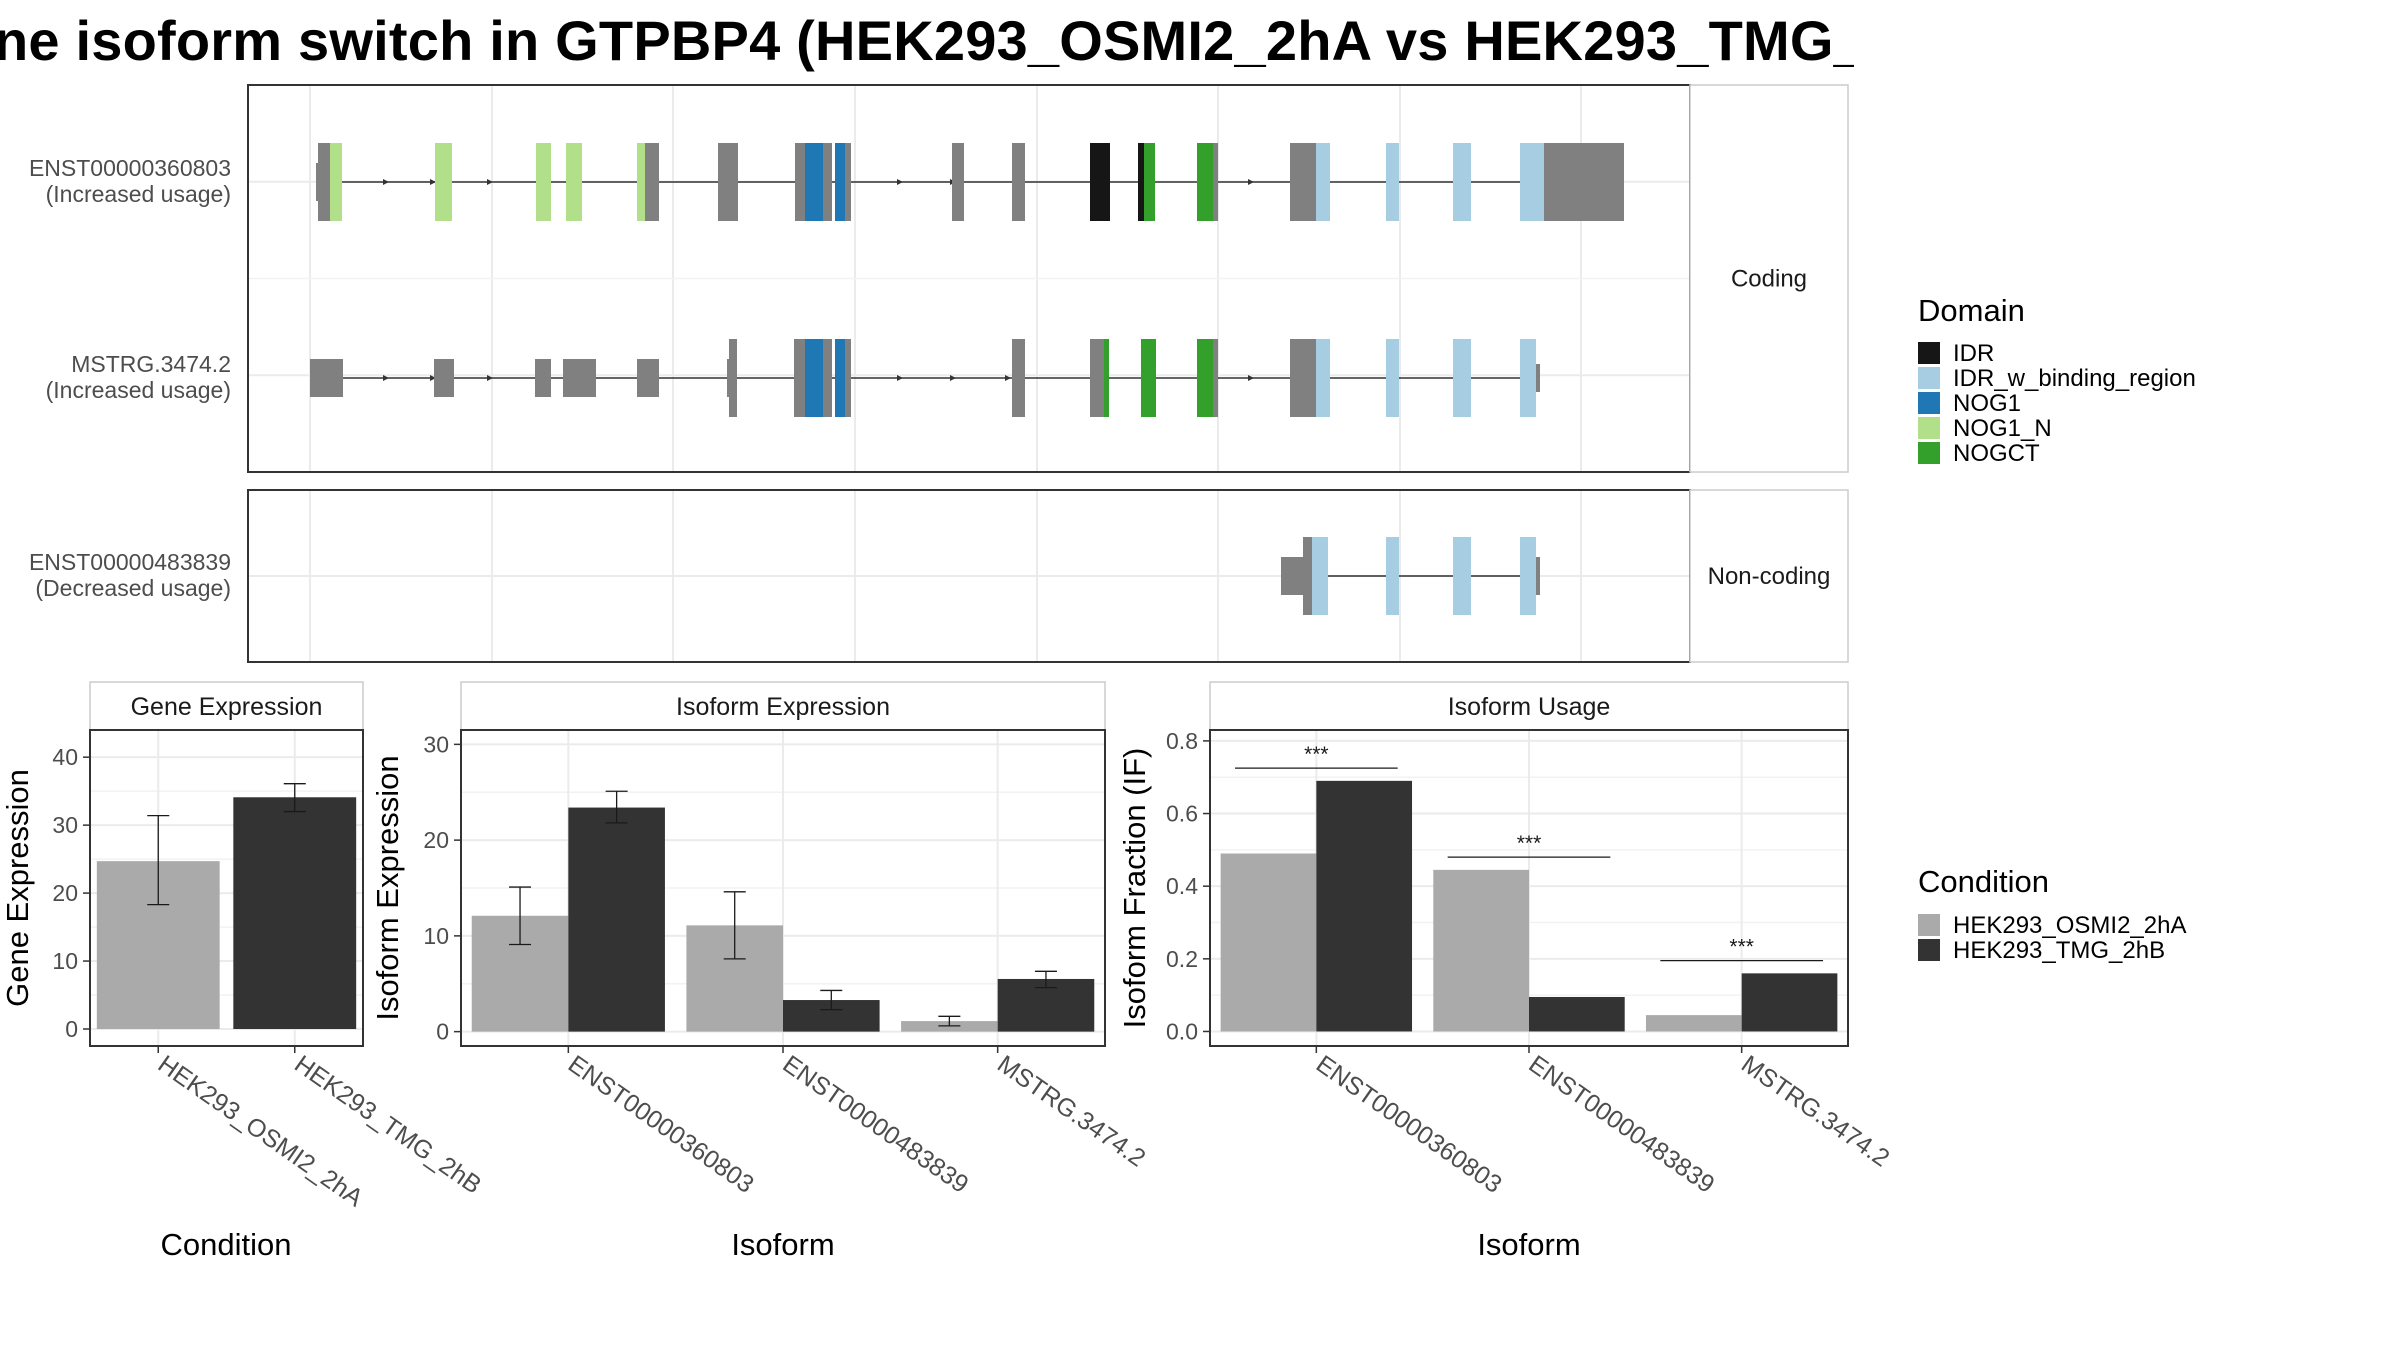 This screenshot has width=2400, height=1350. I want to click on chart-strip, so click(783, 706).